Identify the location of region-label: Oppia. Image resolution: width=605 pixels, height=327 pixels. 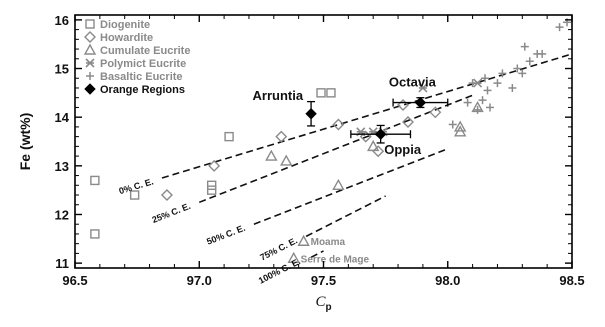
(403, 149).